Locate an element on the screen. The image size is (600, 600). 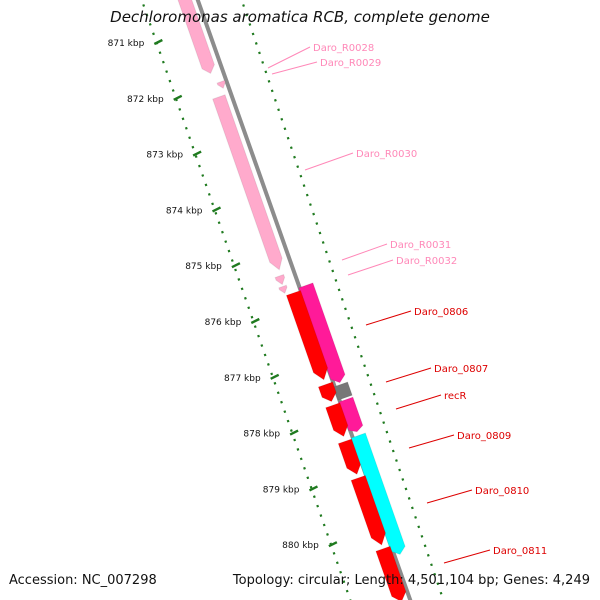
scale-label: 878 kbp is located at coordinates (261, 435).